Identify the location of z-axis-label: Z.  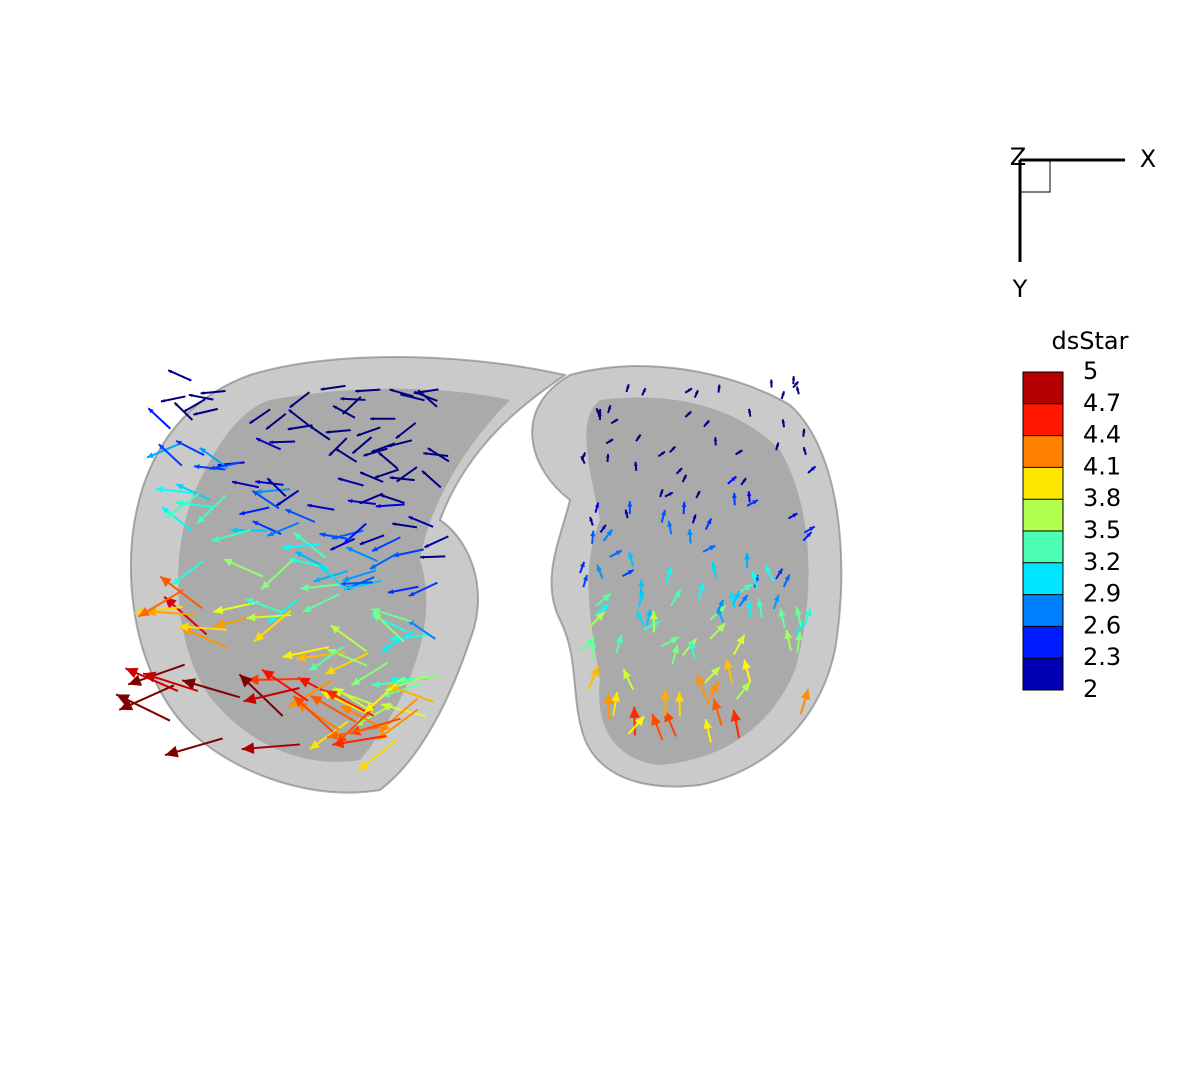
(1018, 157).